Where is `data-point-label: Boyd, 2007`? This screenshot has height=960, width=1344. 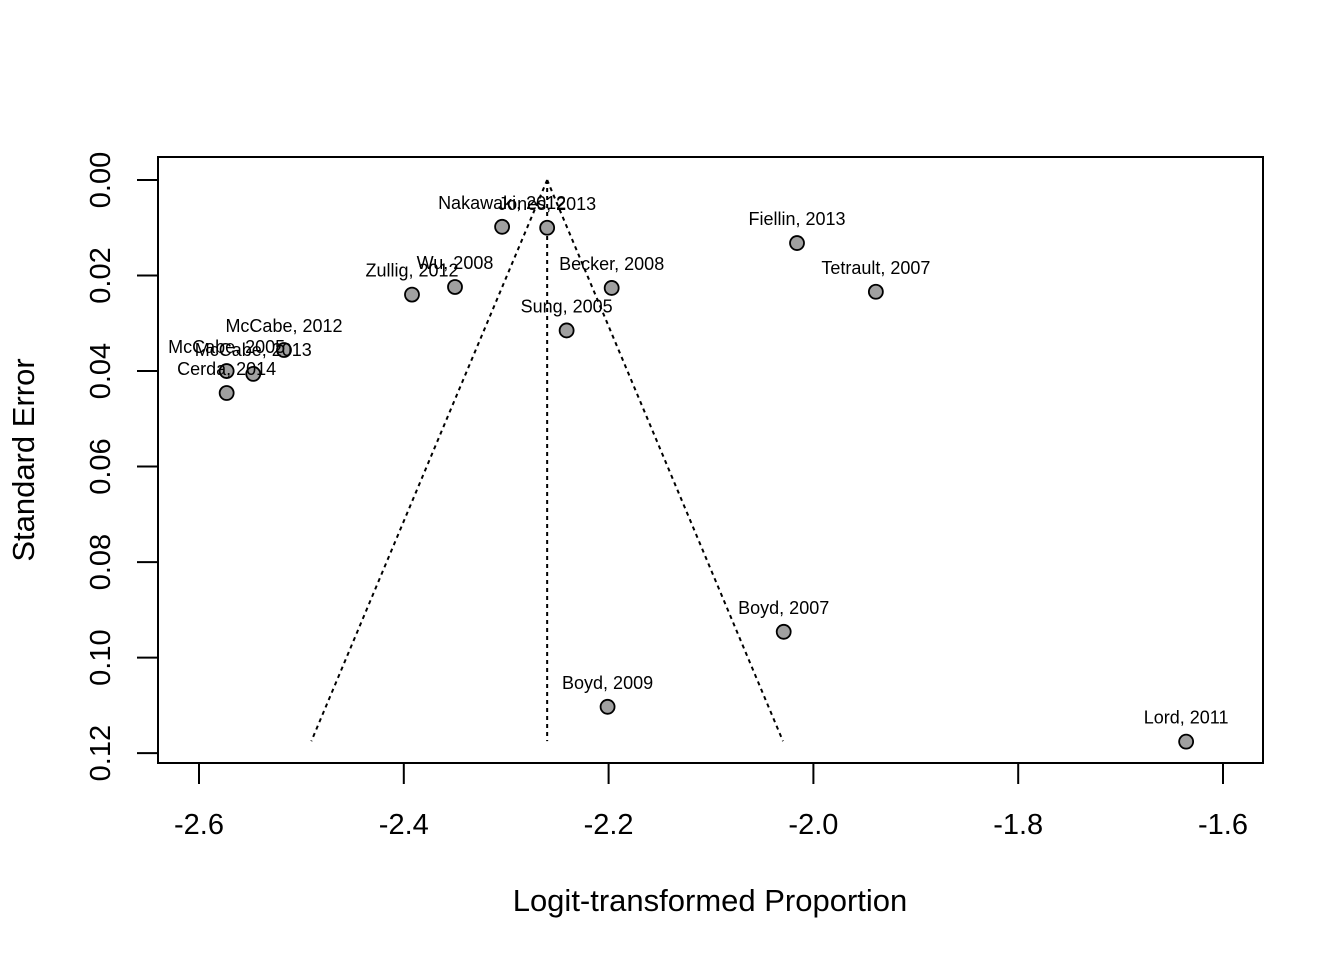
data-point-label: Boyd, 2007 is located at coordinates (783, 608).